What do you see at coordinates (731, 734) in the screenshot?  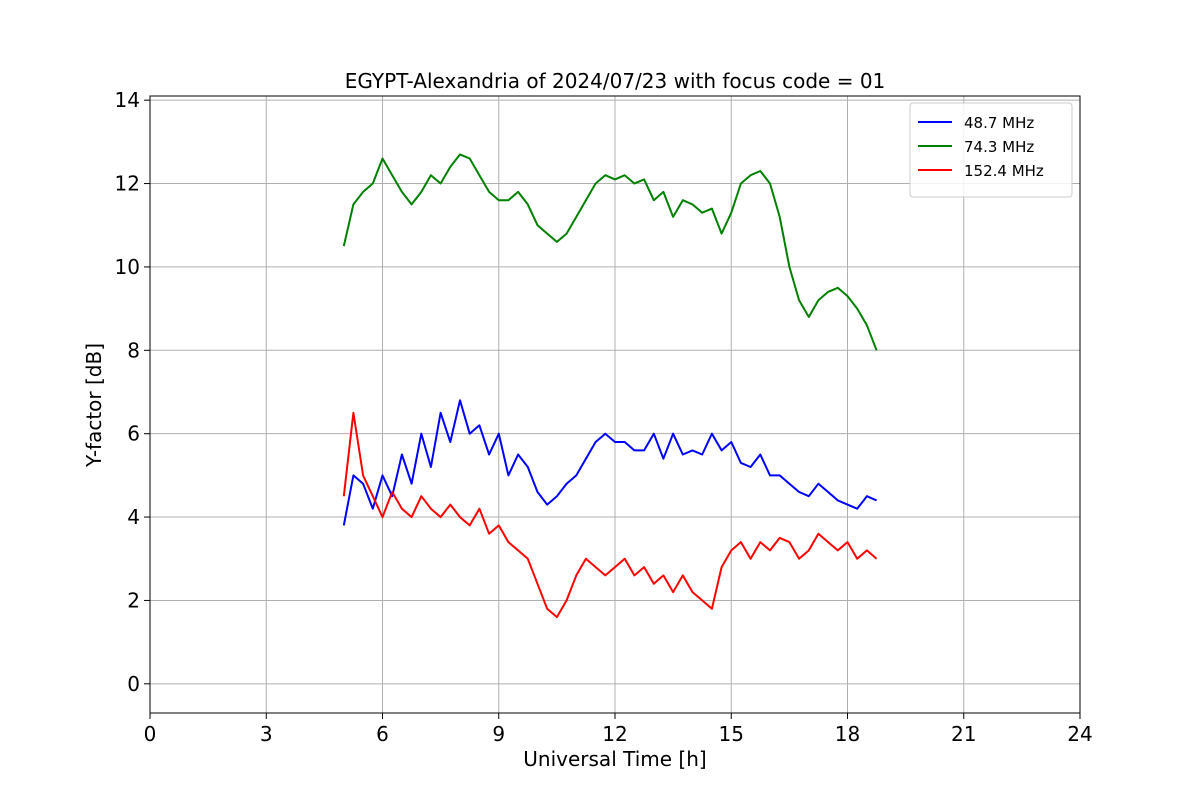 I see `x-tick-label: 15` at bounding box center [731, 734].